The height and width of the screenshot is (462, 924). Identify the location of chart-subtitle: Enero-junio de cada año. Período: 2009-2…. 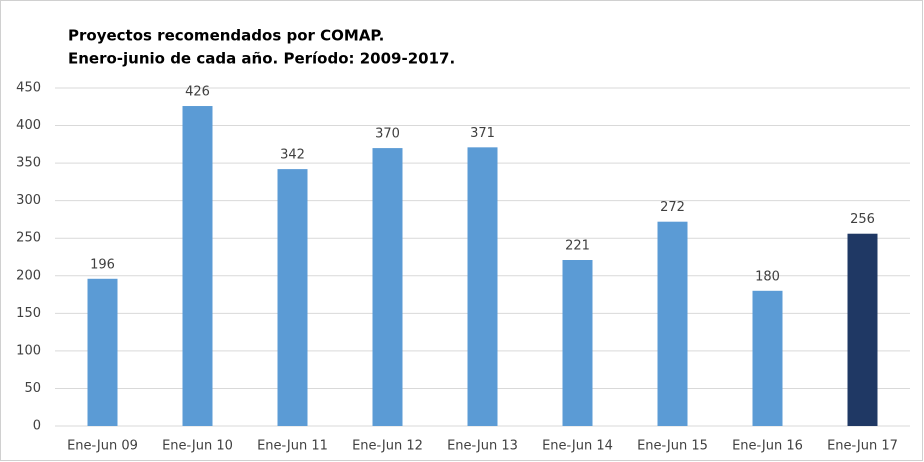
(261, 59).